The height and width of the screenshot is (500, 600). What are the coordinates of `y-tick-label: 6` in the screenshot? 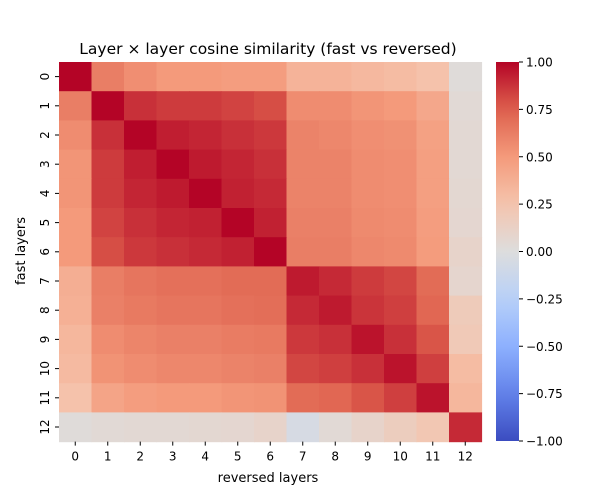 It's located at (45, 252).